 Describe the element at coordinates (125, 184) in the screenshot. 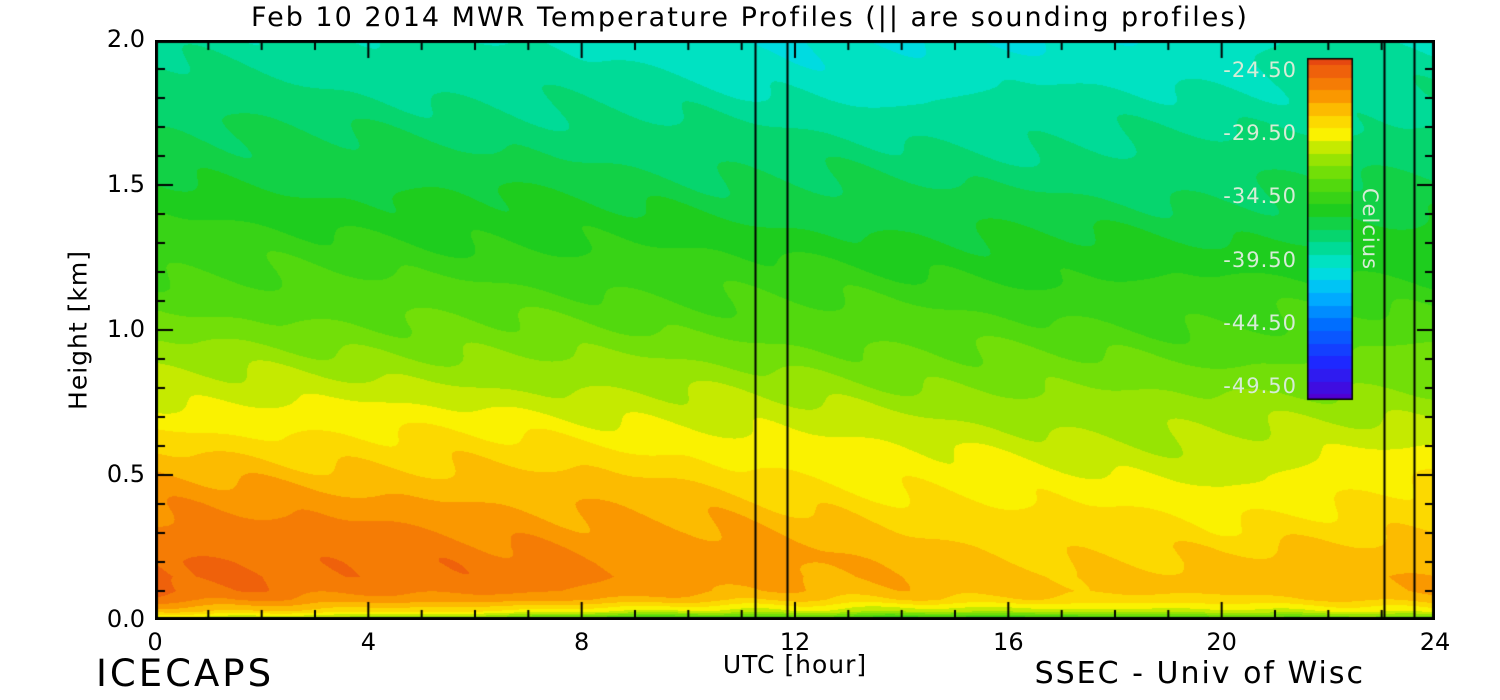

I see `y-tick-label: 1.5` at that location.